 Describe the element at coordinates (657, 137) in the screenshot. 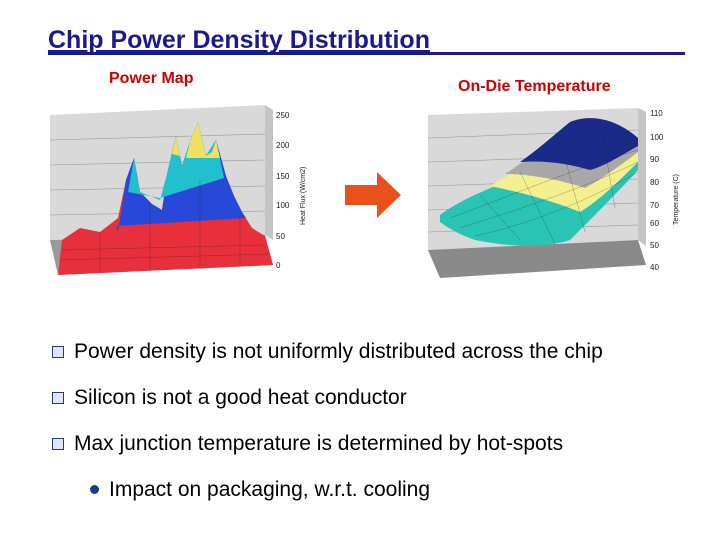

I see `right-tick-100: 100` at that location.